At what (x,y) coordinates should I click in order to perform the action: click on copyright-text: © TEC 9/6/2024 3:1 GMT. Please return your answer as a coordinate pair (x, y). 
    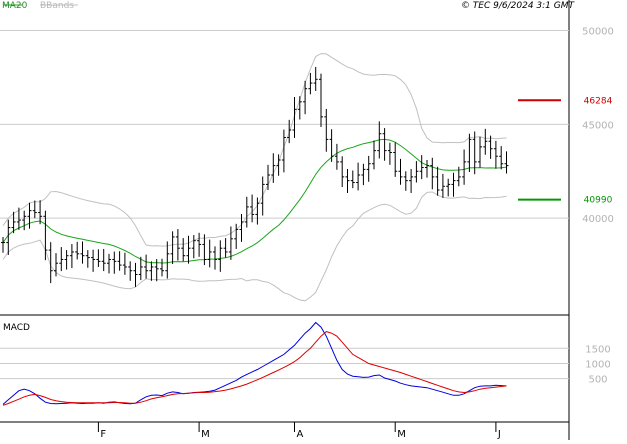
    Looking at the image, I should click on (518, 6).